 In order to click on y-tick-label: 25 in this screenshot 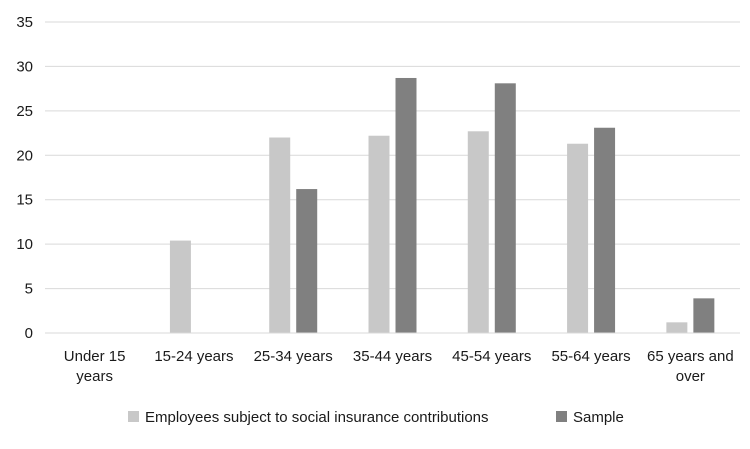, I will do `click(24, 111)`.